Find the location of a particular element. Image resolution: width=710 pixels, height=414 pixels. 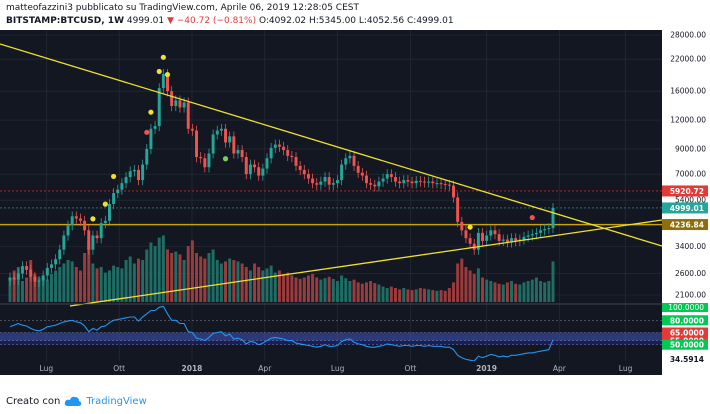

symbol-label: BITSTAMP:BTCUSD, 1W is located at coordinates (65, 21).